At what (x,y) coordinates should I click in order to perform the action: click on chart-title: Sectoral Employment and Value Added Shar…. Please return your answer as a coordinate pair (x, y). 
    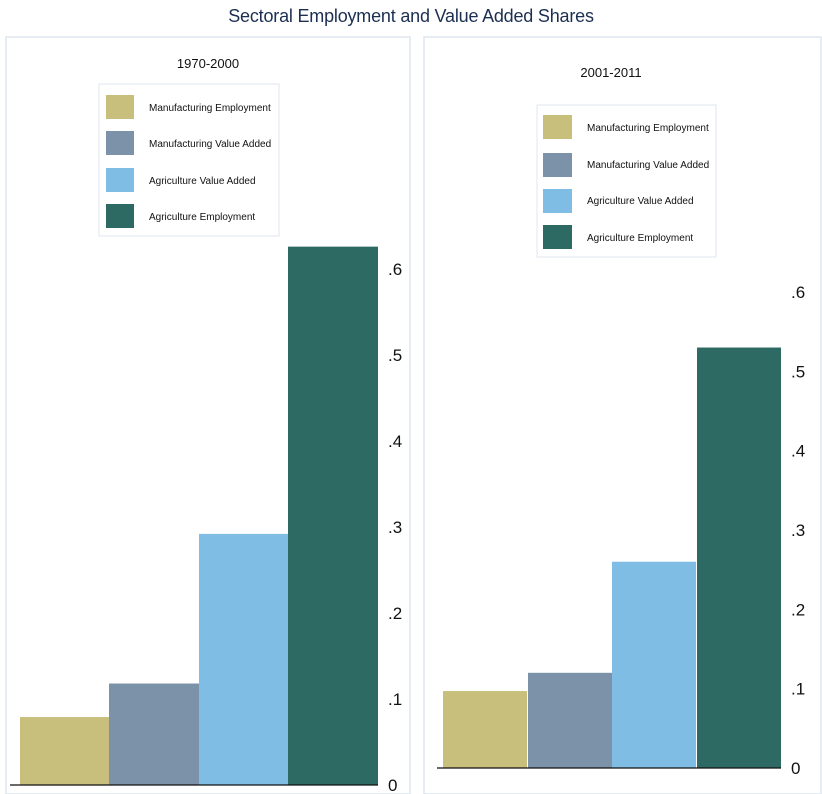
    Looking at the image, I should click on (411, 16).